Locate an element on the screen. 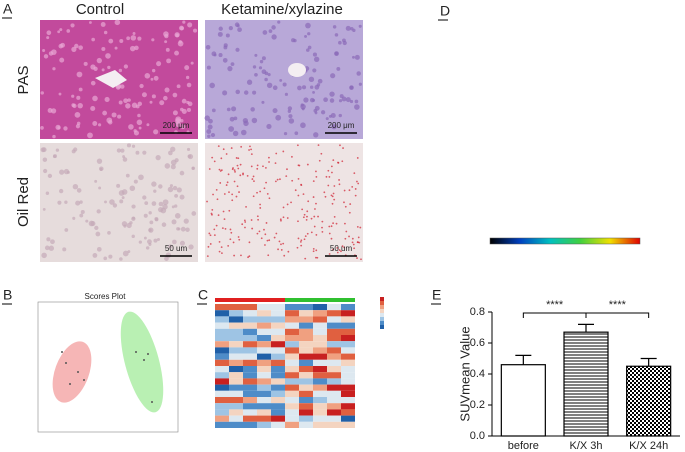 The width and height of the screenshot is (685, 452). plot-title: Scores Plot is located at coordinates (106, 296).